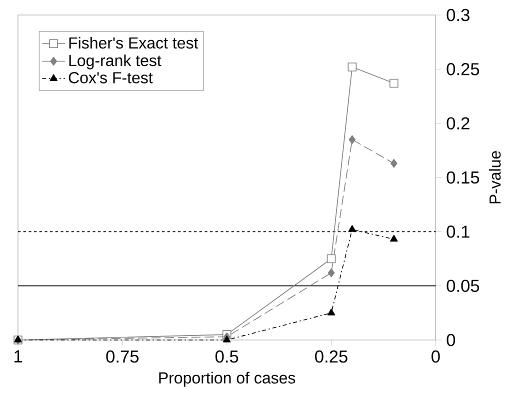  I want to click on x-tick-label: 1, so click(18, 356).